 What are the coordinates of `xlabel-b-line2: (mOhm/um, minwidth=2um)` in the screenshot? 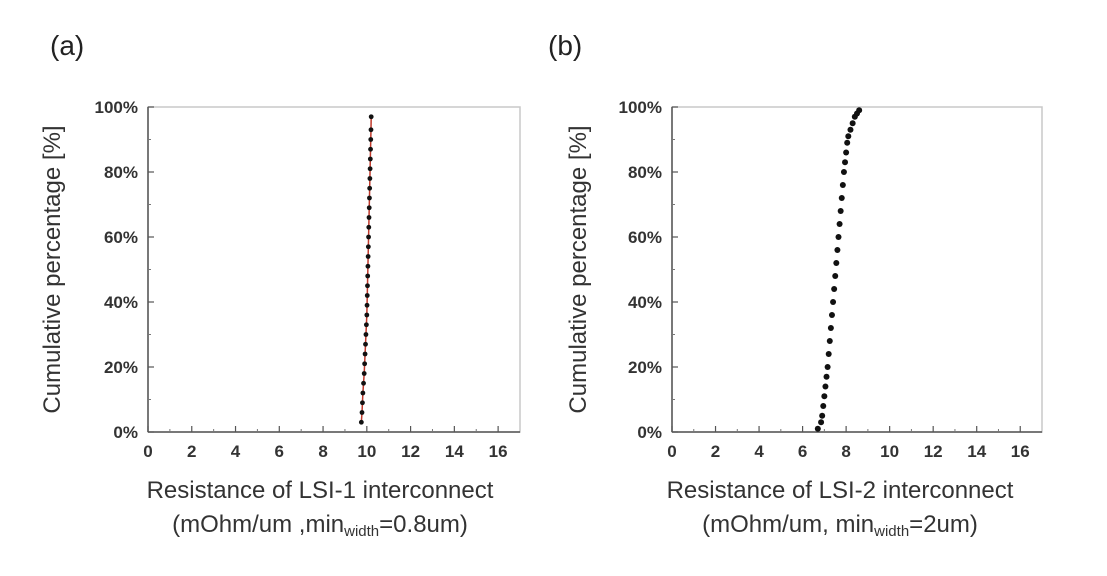 It's located at (840, 528).